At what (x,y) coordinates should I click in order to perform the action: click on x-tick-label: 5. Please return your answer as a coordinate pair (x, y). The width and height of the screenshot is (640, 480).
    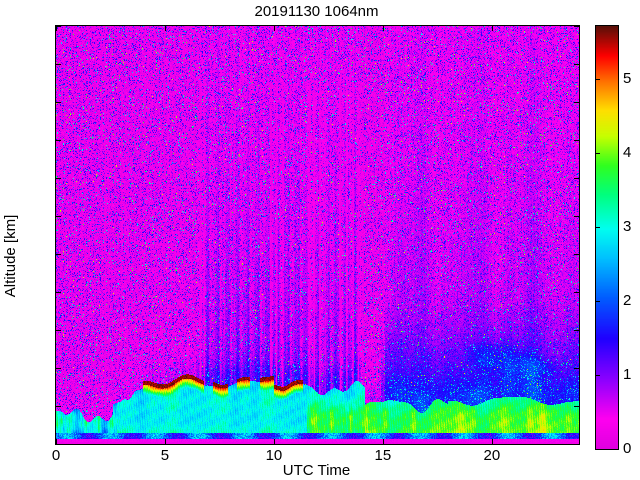
    Looking at the image, I should click on (165, 455).